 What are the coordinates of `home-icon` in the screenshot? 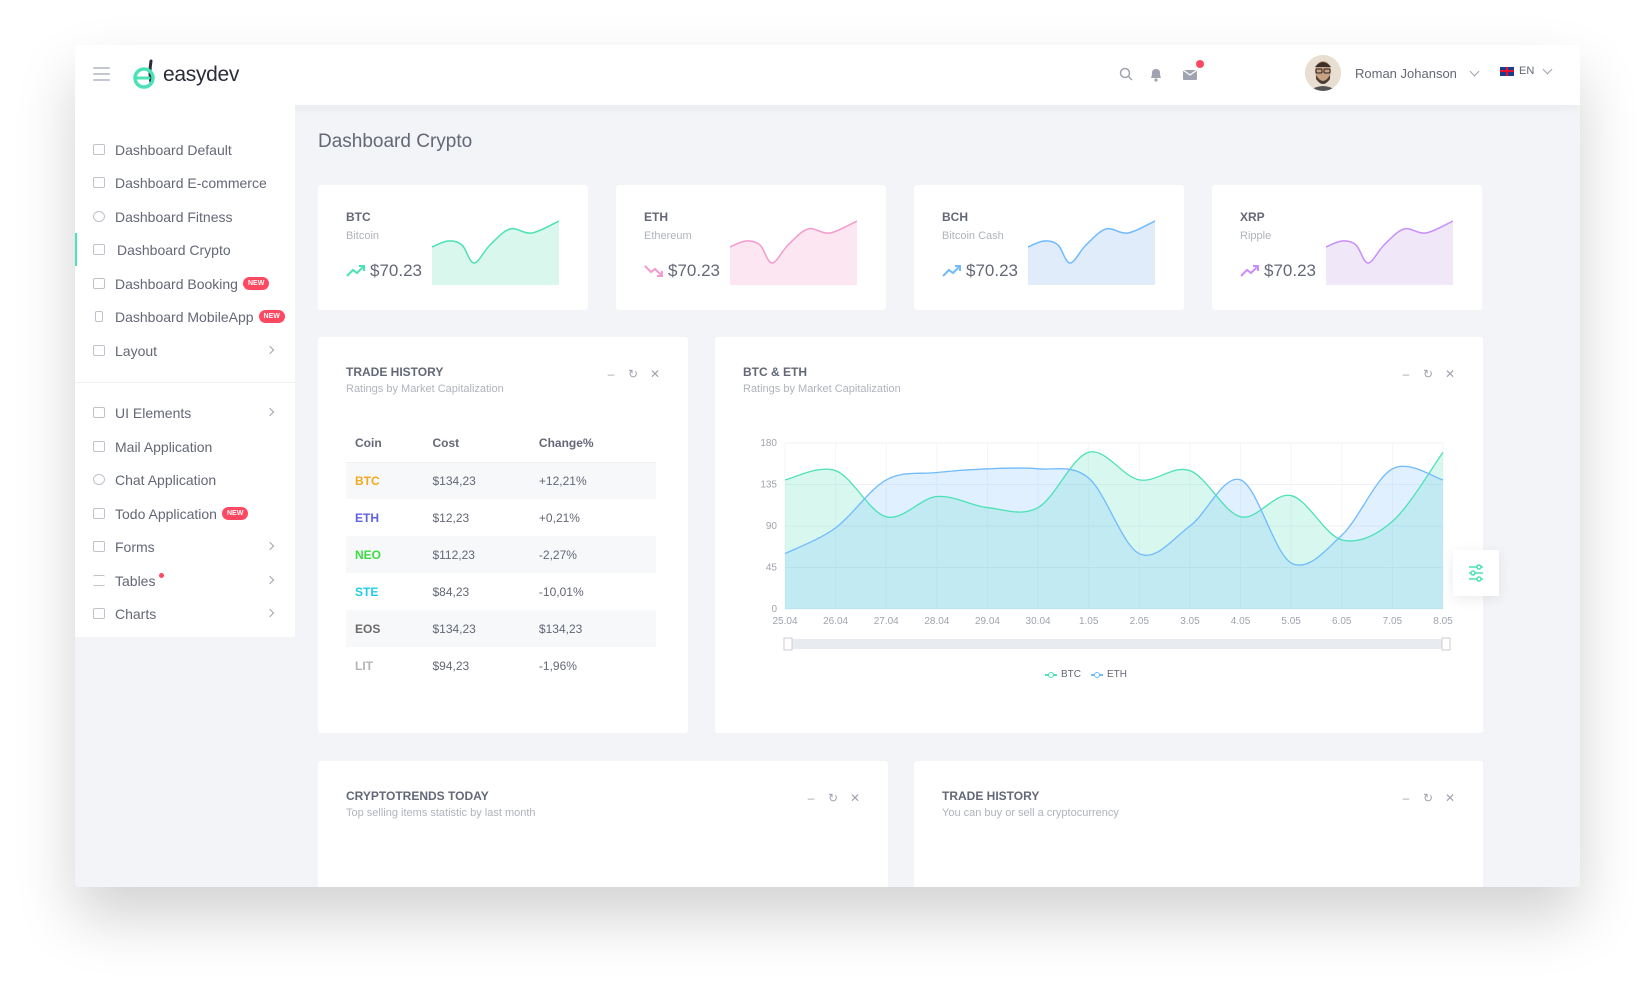 It's located at (99, 149).